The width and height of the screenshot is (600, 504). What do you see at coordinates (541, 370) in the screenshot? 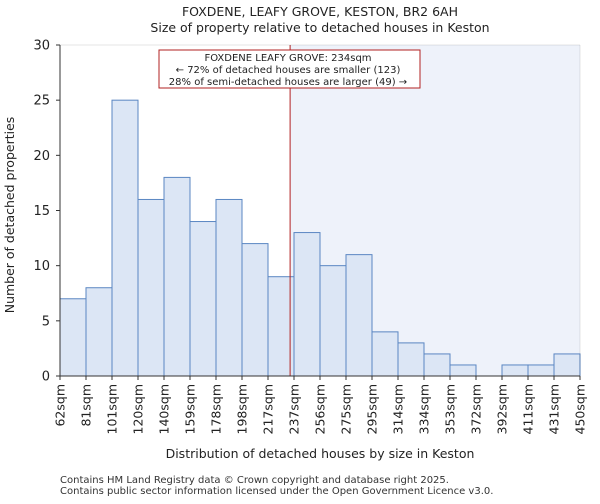
I see `bar-411sqm` at bounding box center [541, 370].